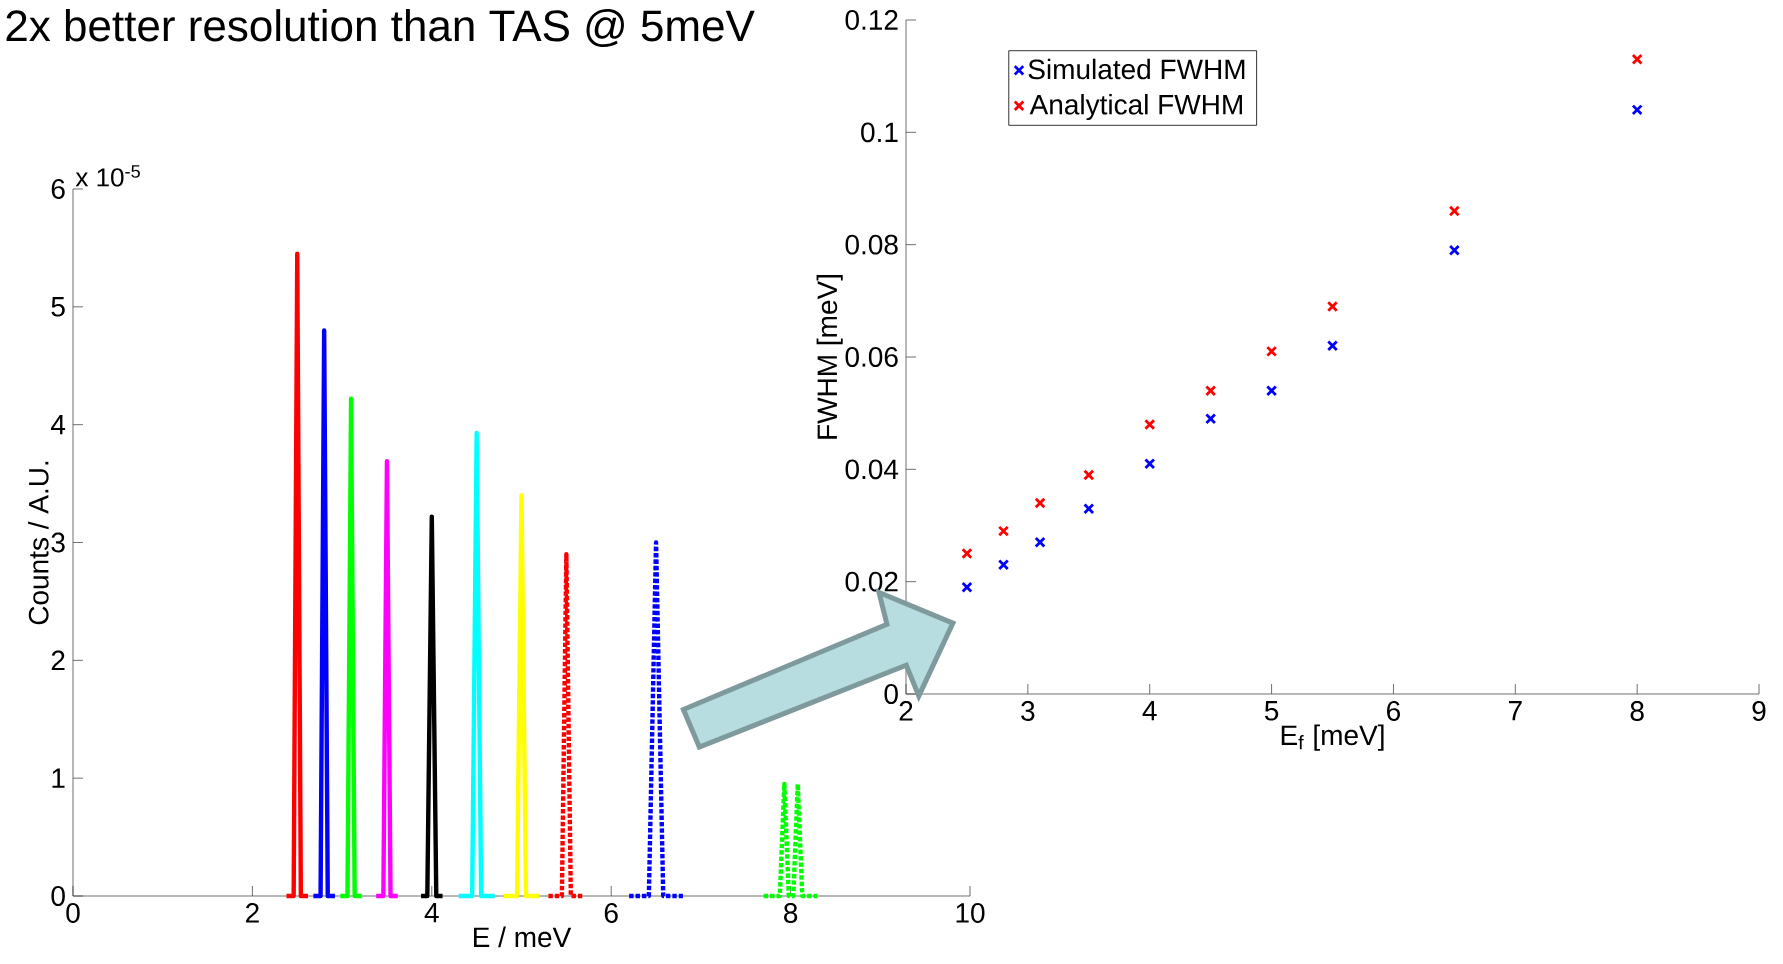  What do you see at coordinates (58, 660) in the screenshot?
I see `y-tick-label: 2` at bounding box center [58, 660].